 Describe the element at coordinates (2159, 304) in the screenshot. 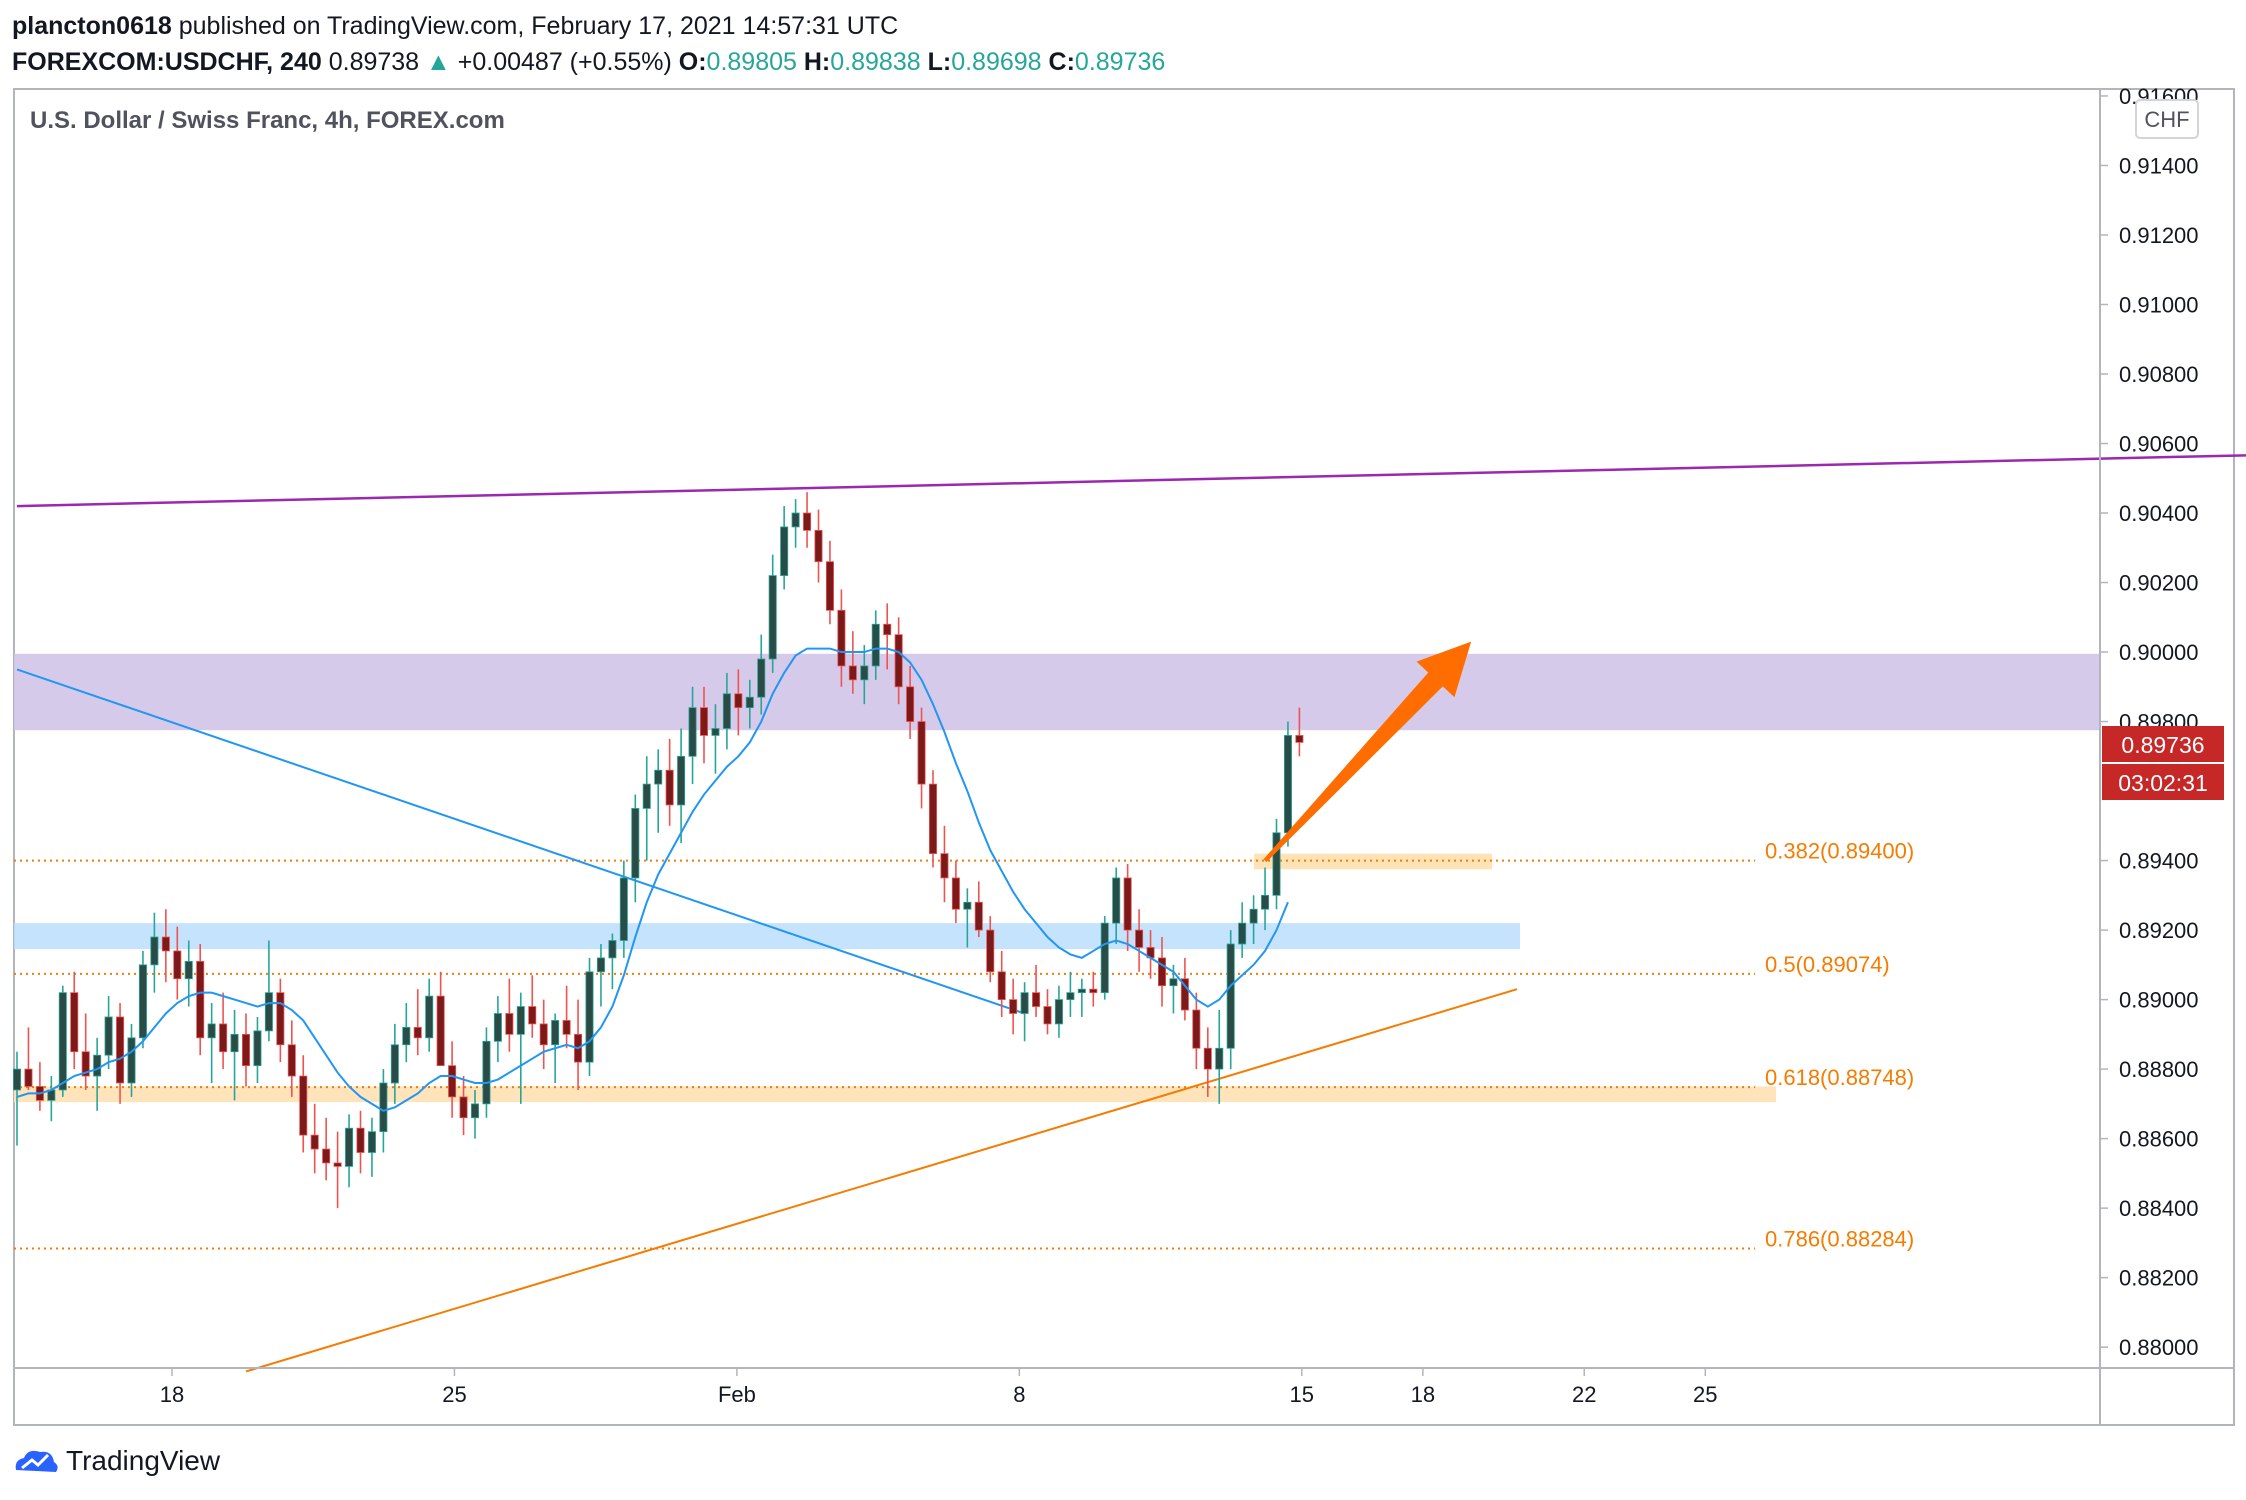

I see `y-tick-label: 0.91000` at that location.